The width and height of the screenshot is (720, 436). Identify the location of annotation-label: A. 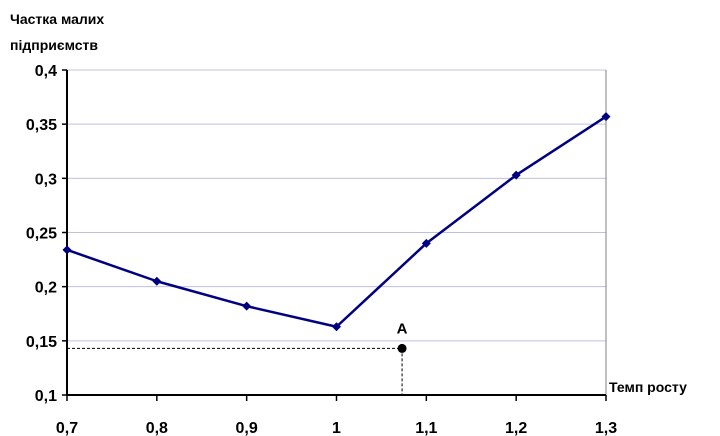
(402, 328).